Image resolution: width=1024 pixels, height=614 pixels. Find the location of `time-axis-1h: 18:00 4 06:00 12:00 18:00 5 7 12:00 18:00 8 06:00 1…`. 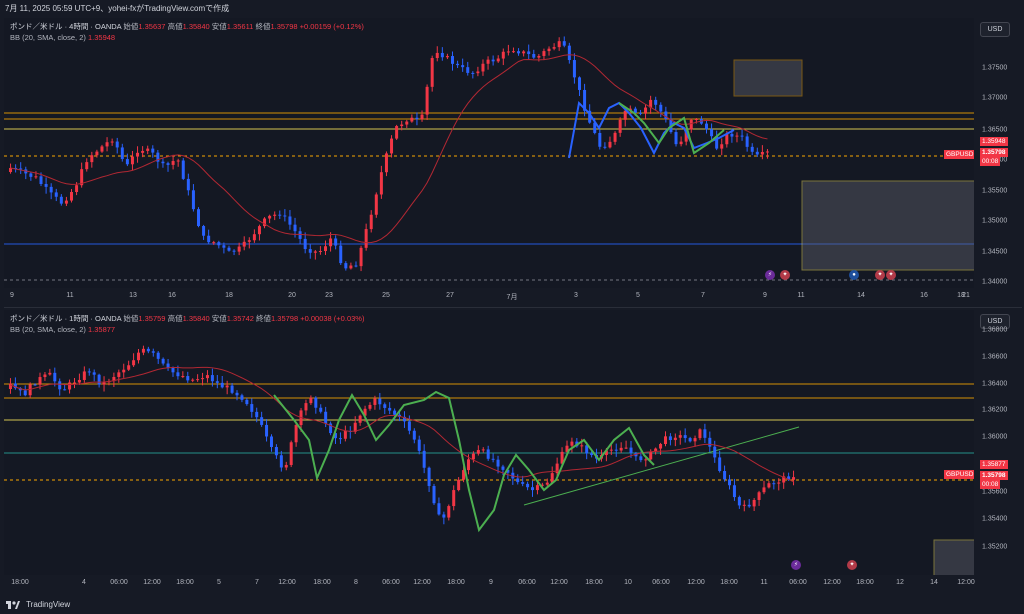

time-axis-1h: 18:00 4 06:00 12:00 18:00 5 7 12:00 18:00 8 06:00 1… is located at coordinates (489, 584).